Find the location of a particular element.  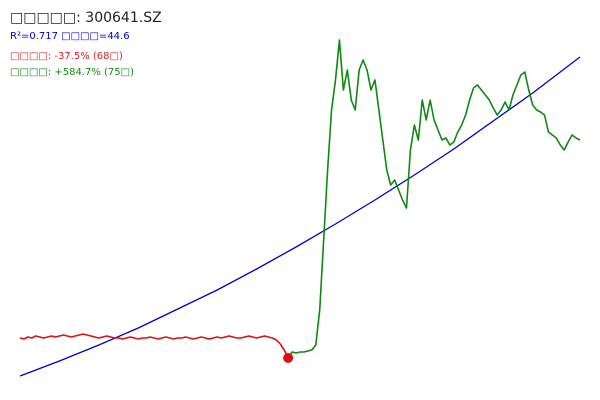

chart-title: □□□□□: 300641.SZ is located at coordinates (86, 18).